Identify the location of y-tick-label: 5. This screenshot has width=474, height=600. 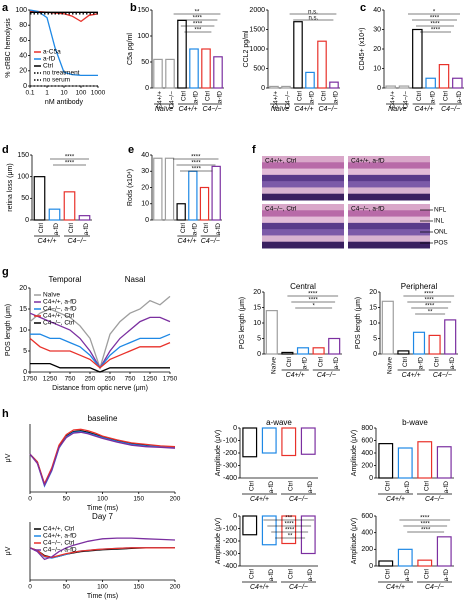
(259, 338).